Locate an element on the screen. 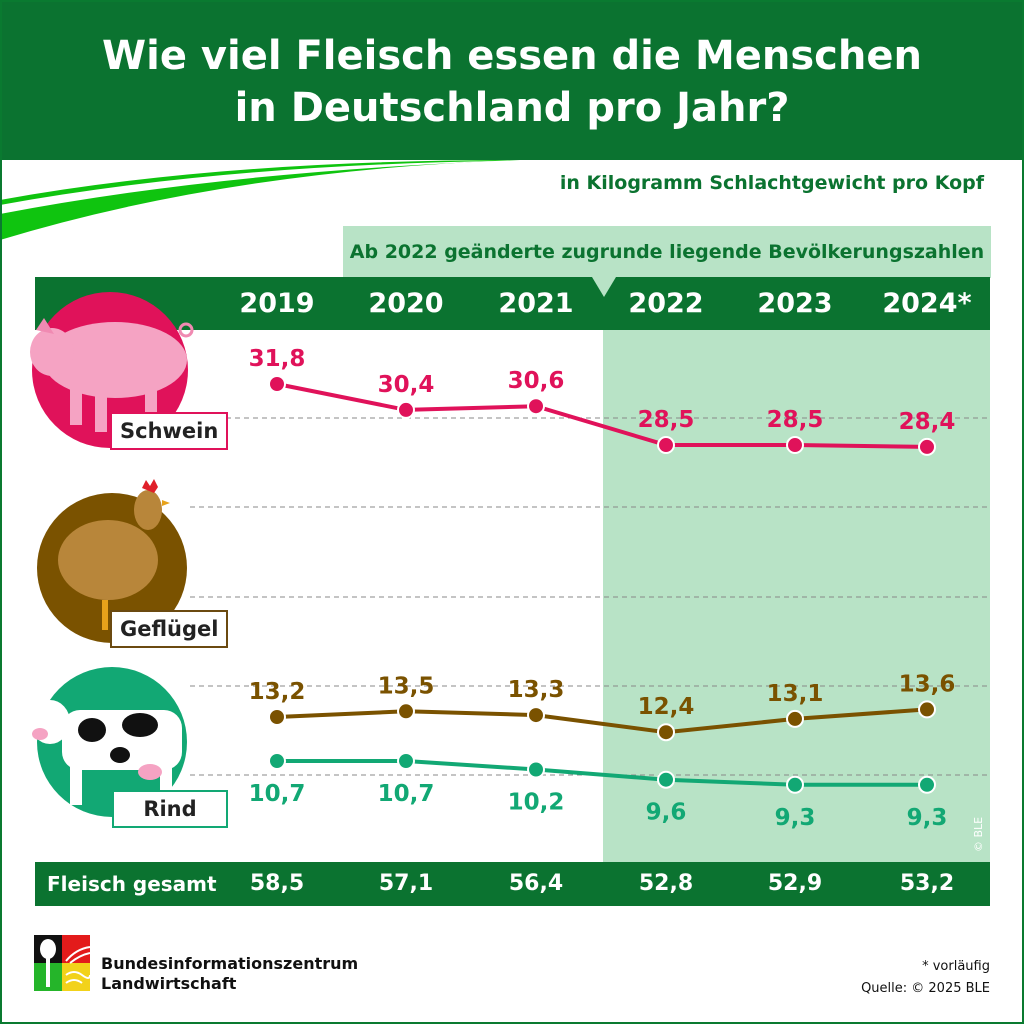  year-label: 2023 is located at coordinates (795, 303).